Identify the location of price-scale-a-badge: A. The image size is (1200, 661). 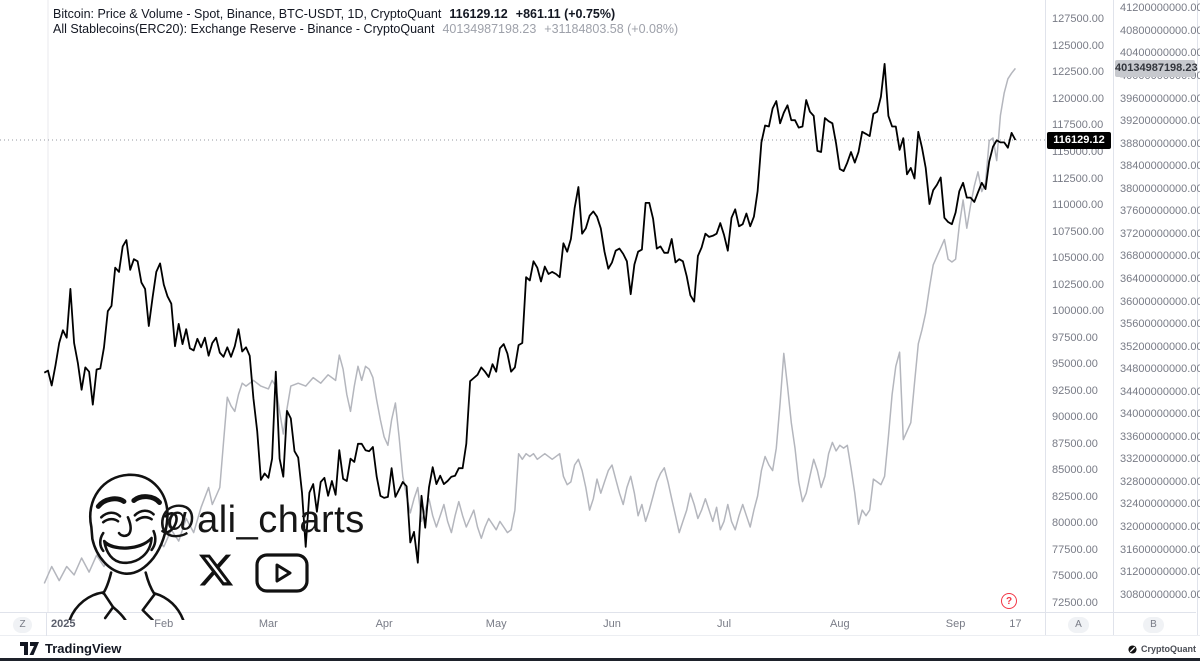
(1078, 624).